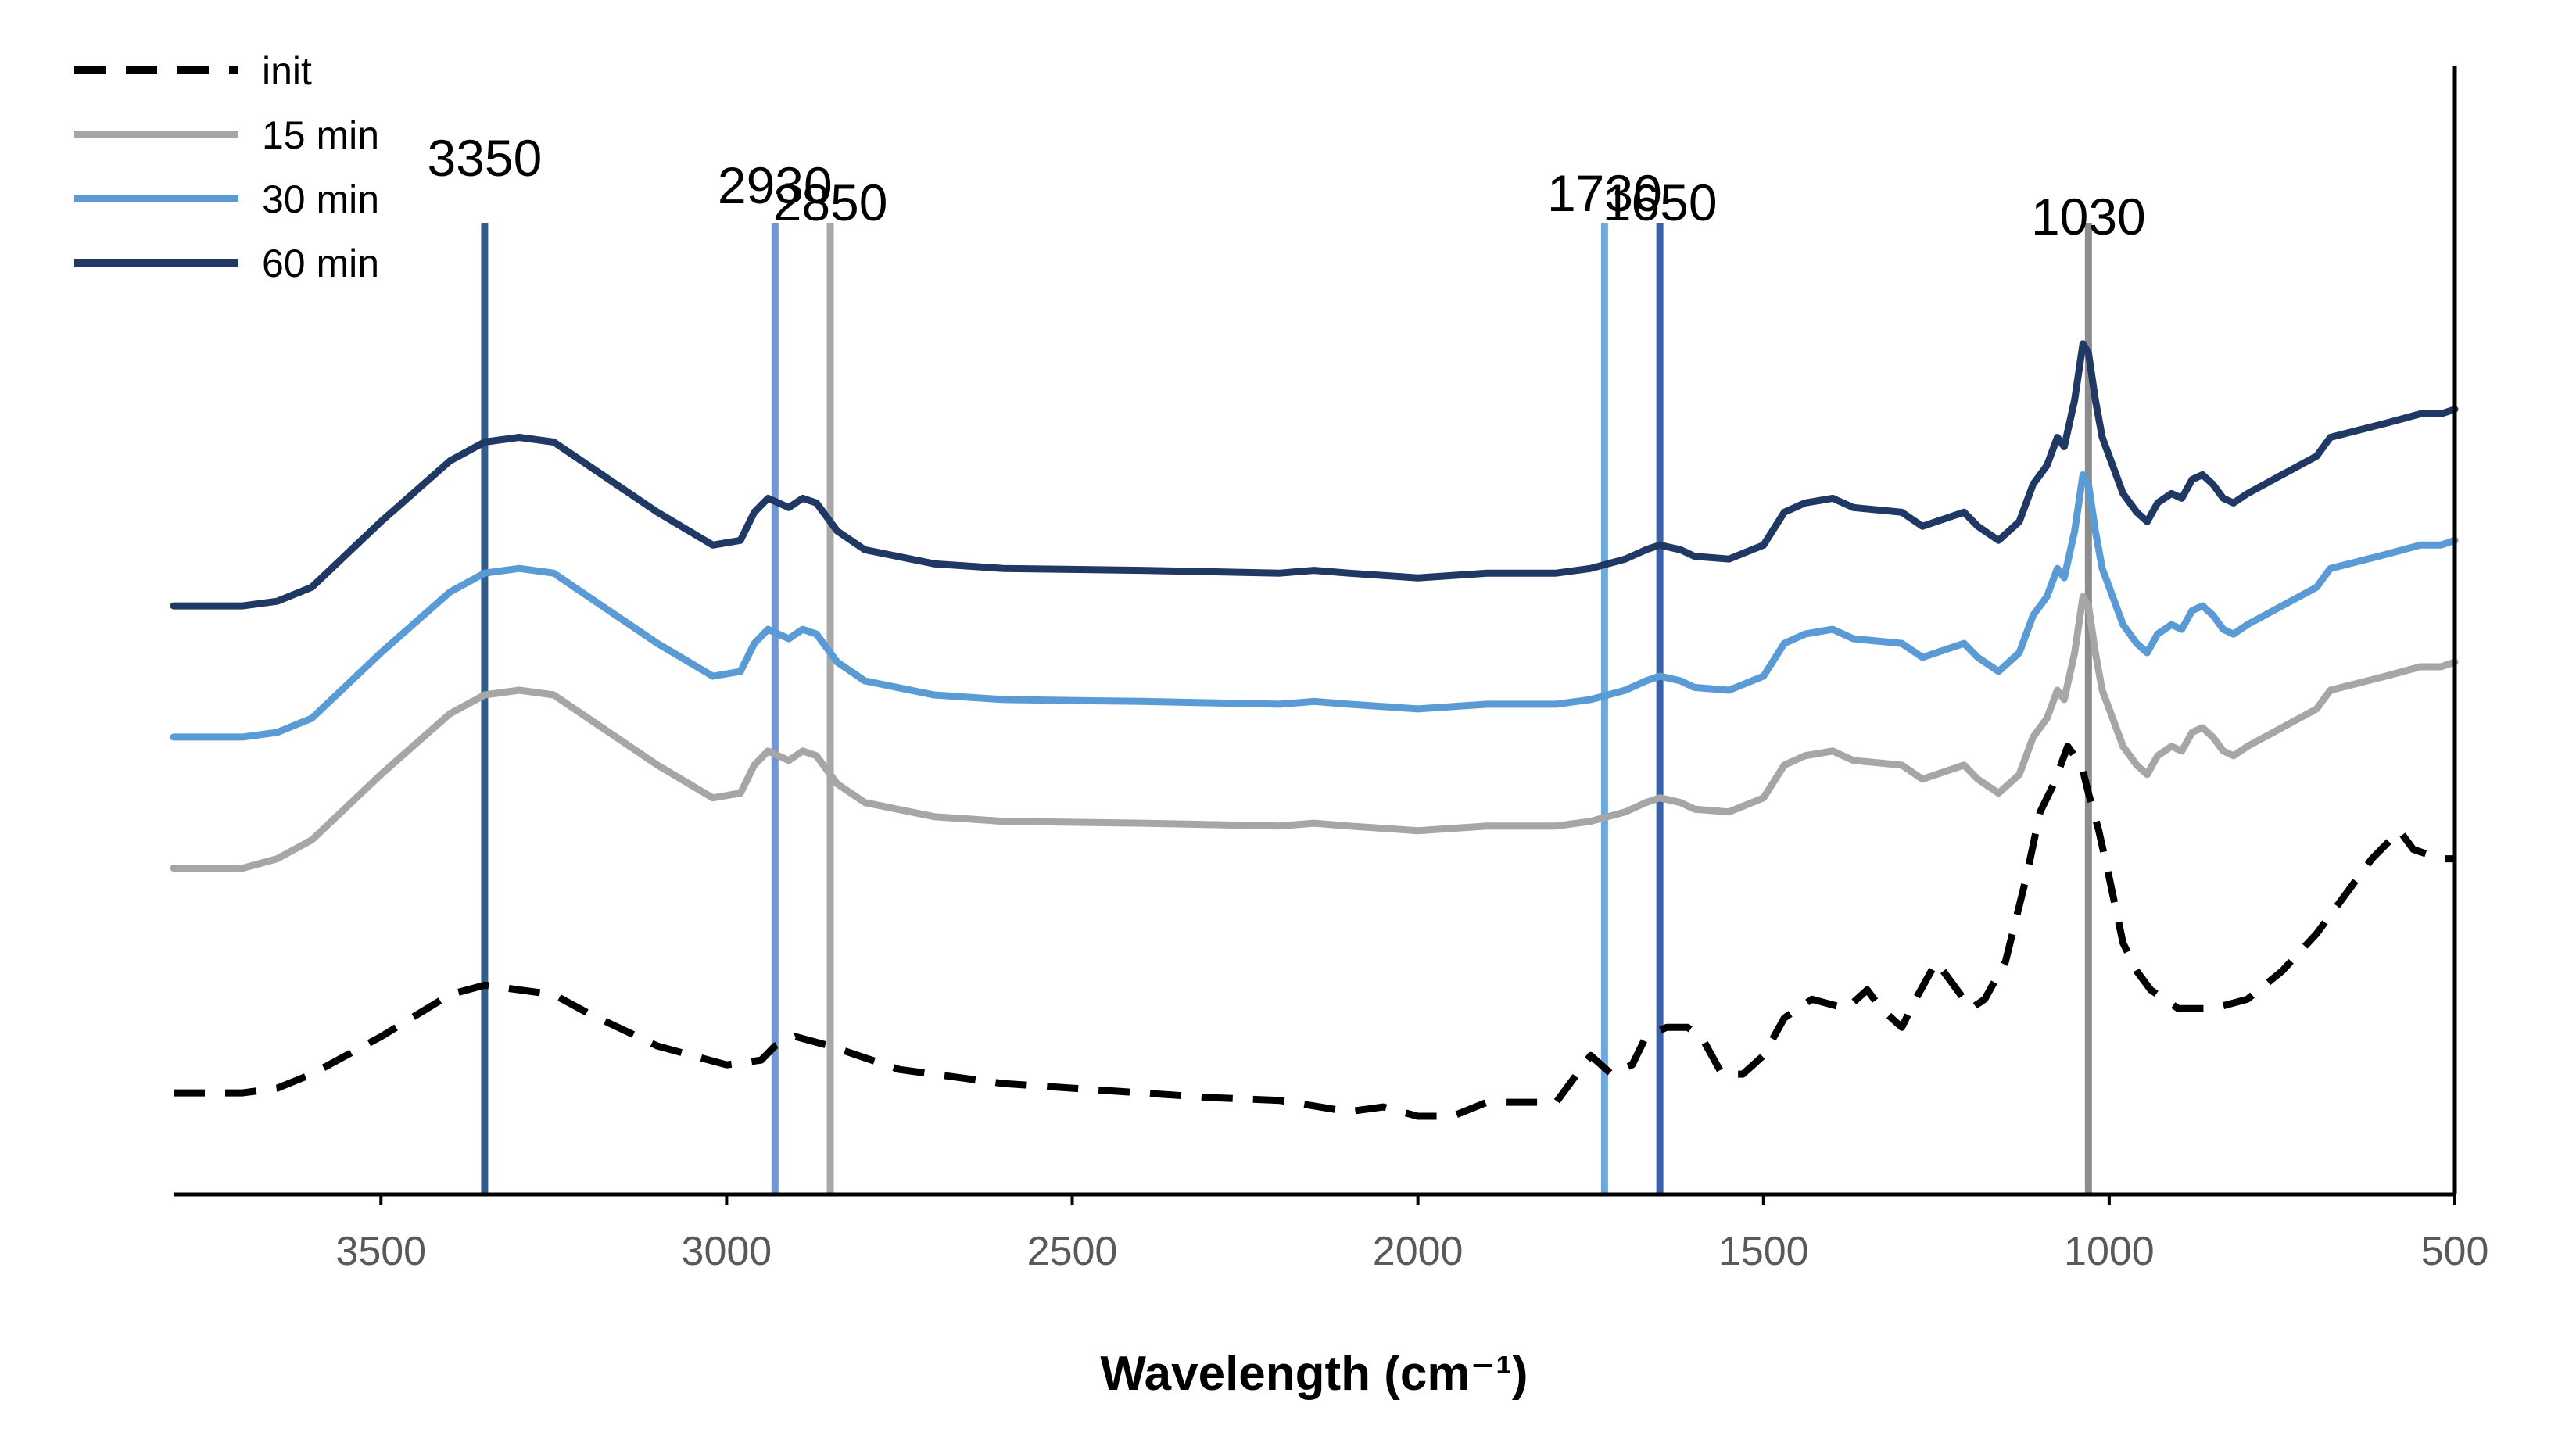 Image resolution: width=2576 pixels, height=1443 pixels. Describe the element at coordinates (484, 158) in the screenshot. I see `reference-label-3350: 3350` at that location.